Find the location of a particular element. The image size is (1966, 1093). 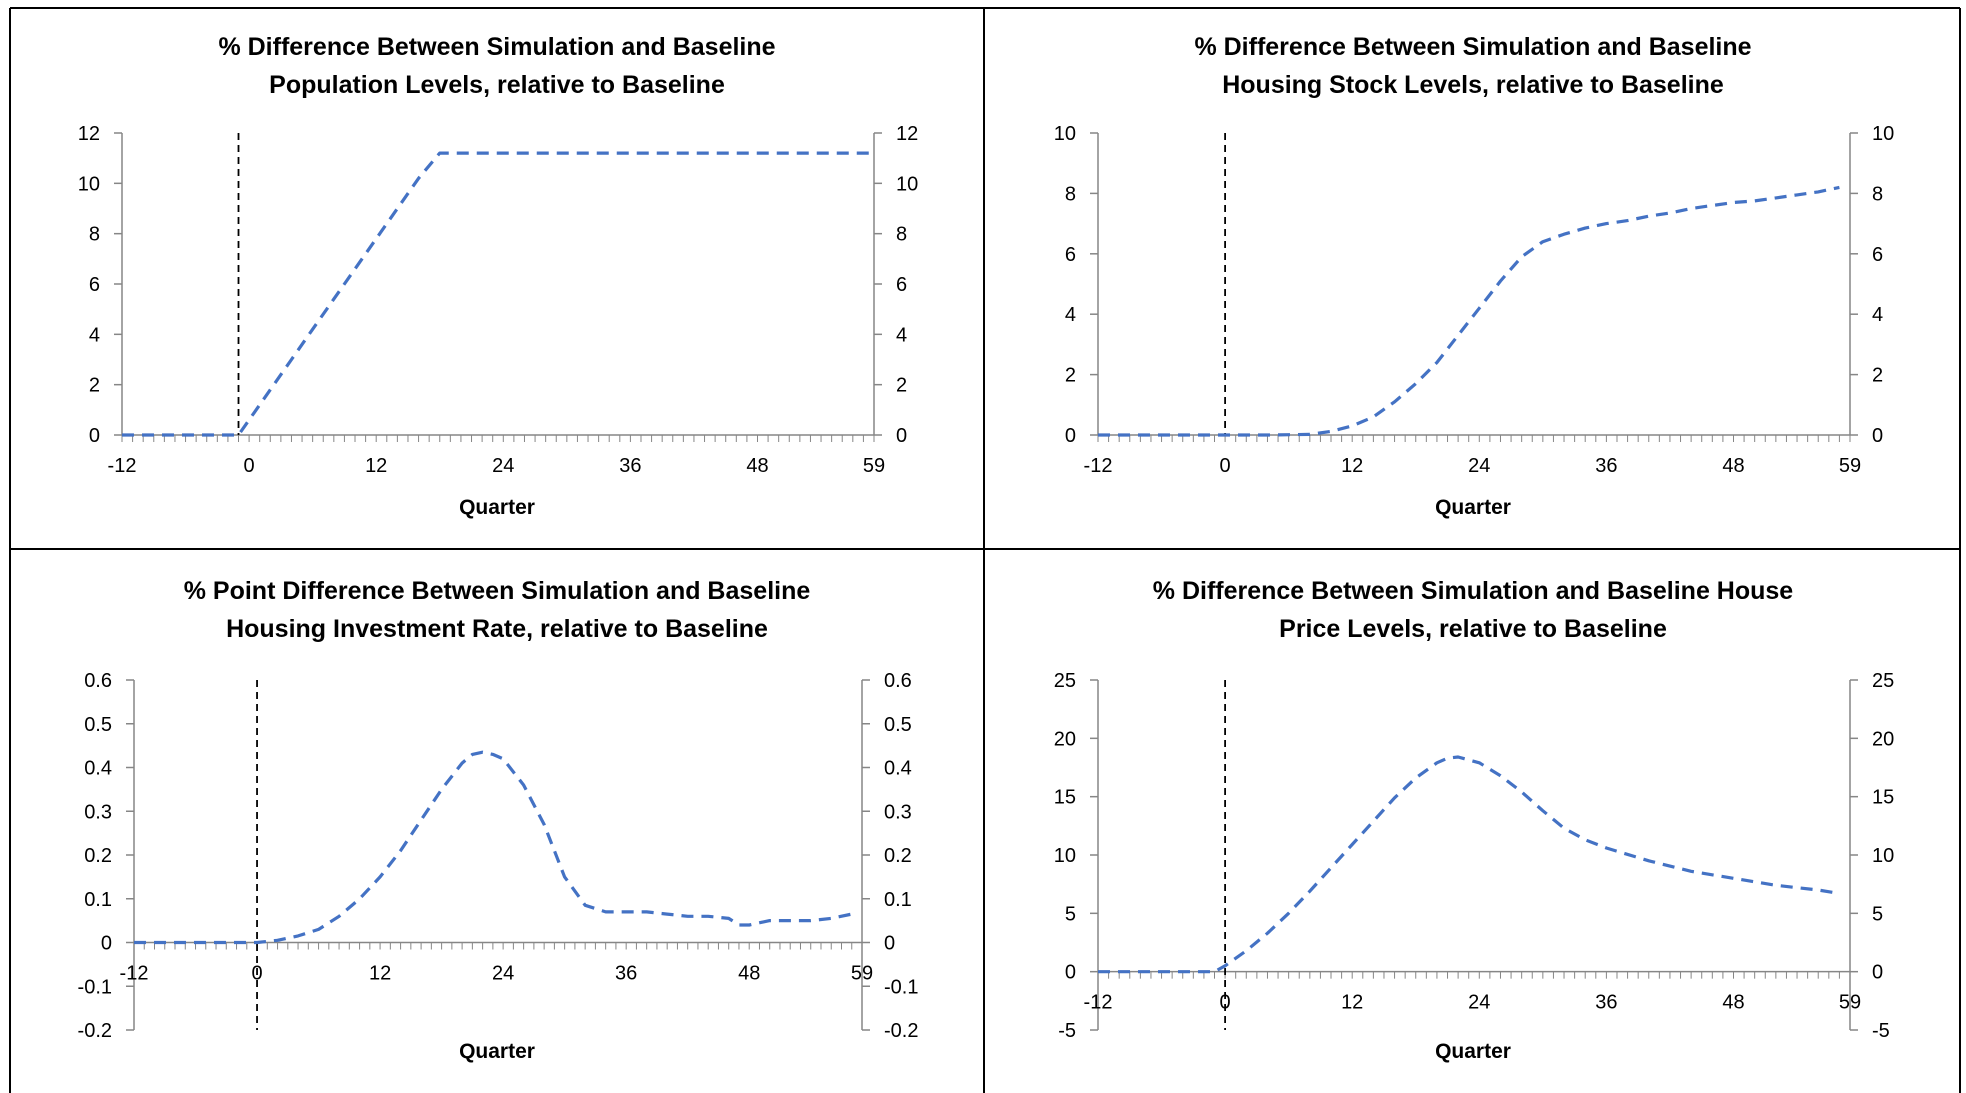

y-tick-label-right: 0.2 is located at coordinates (898, 856).